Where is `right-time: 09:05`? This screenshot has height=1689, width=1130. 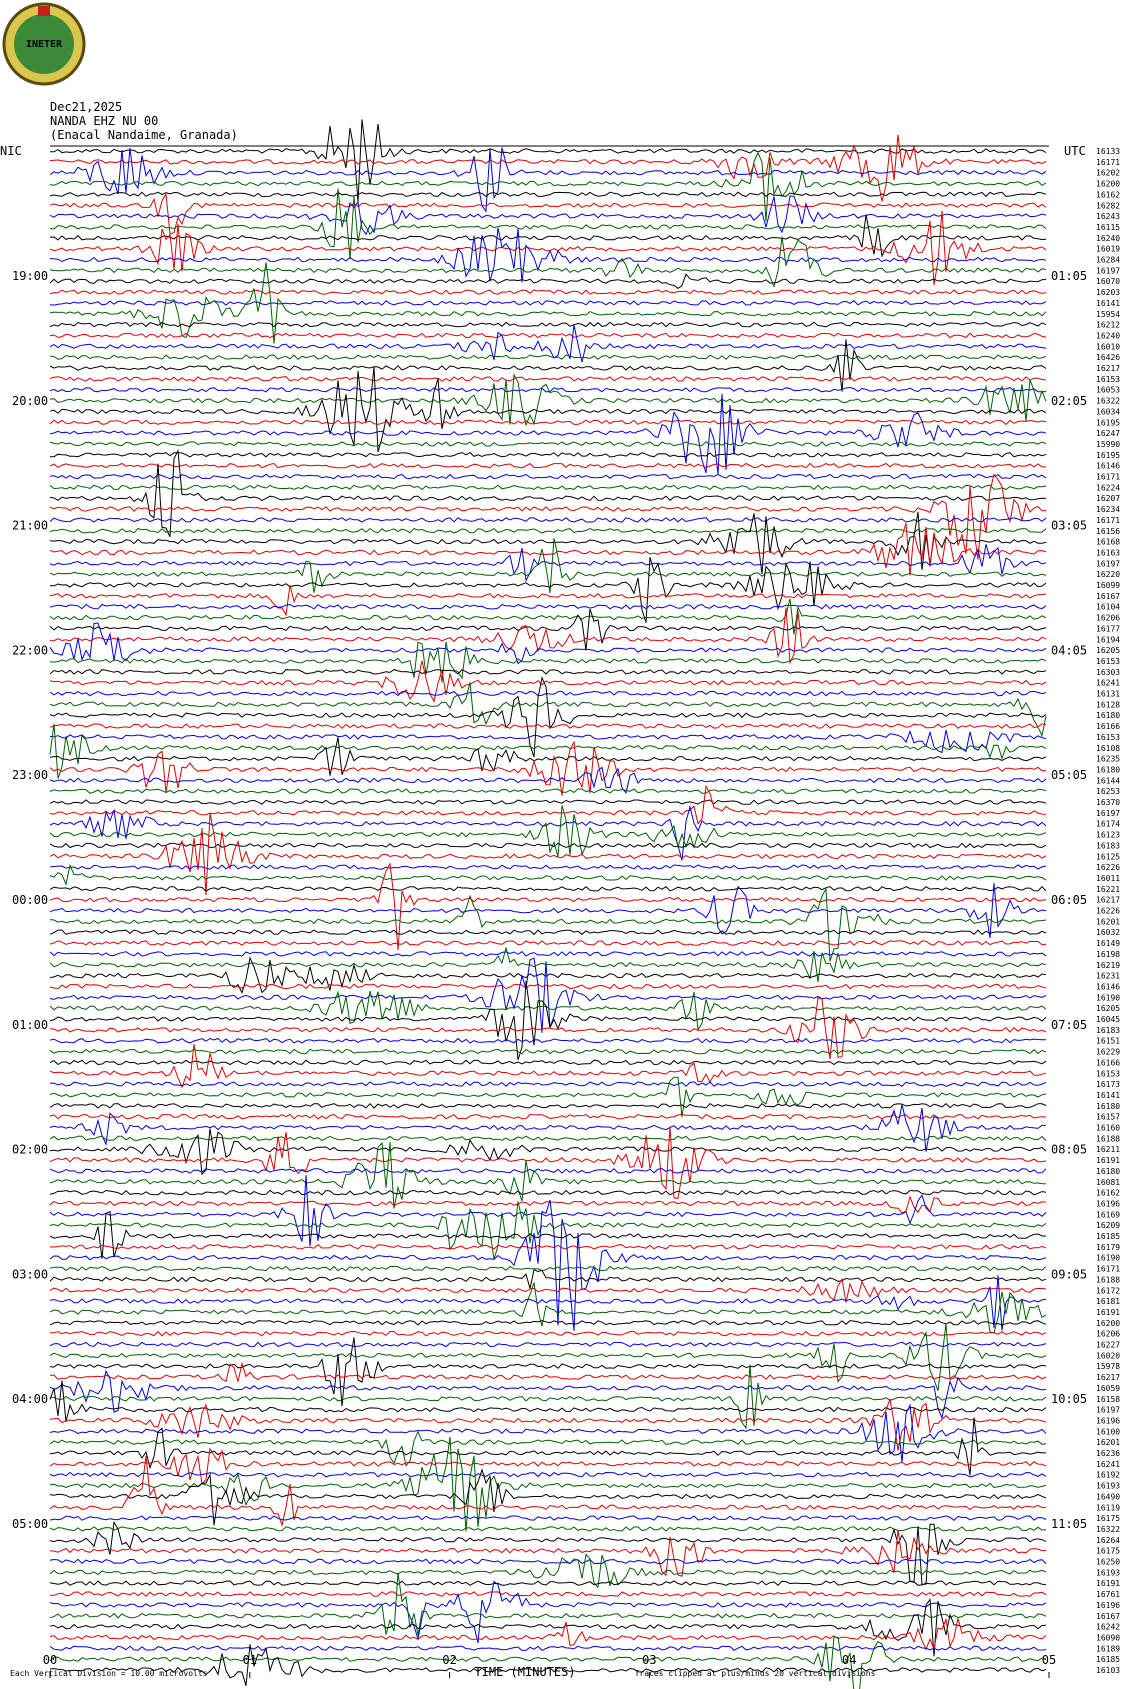 right-time: 09:05 is located at coordinates (1069, 1274).